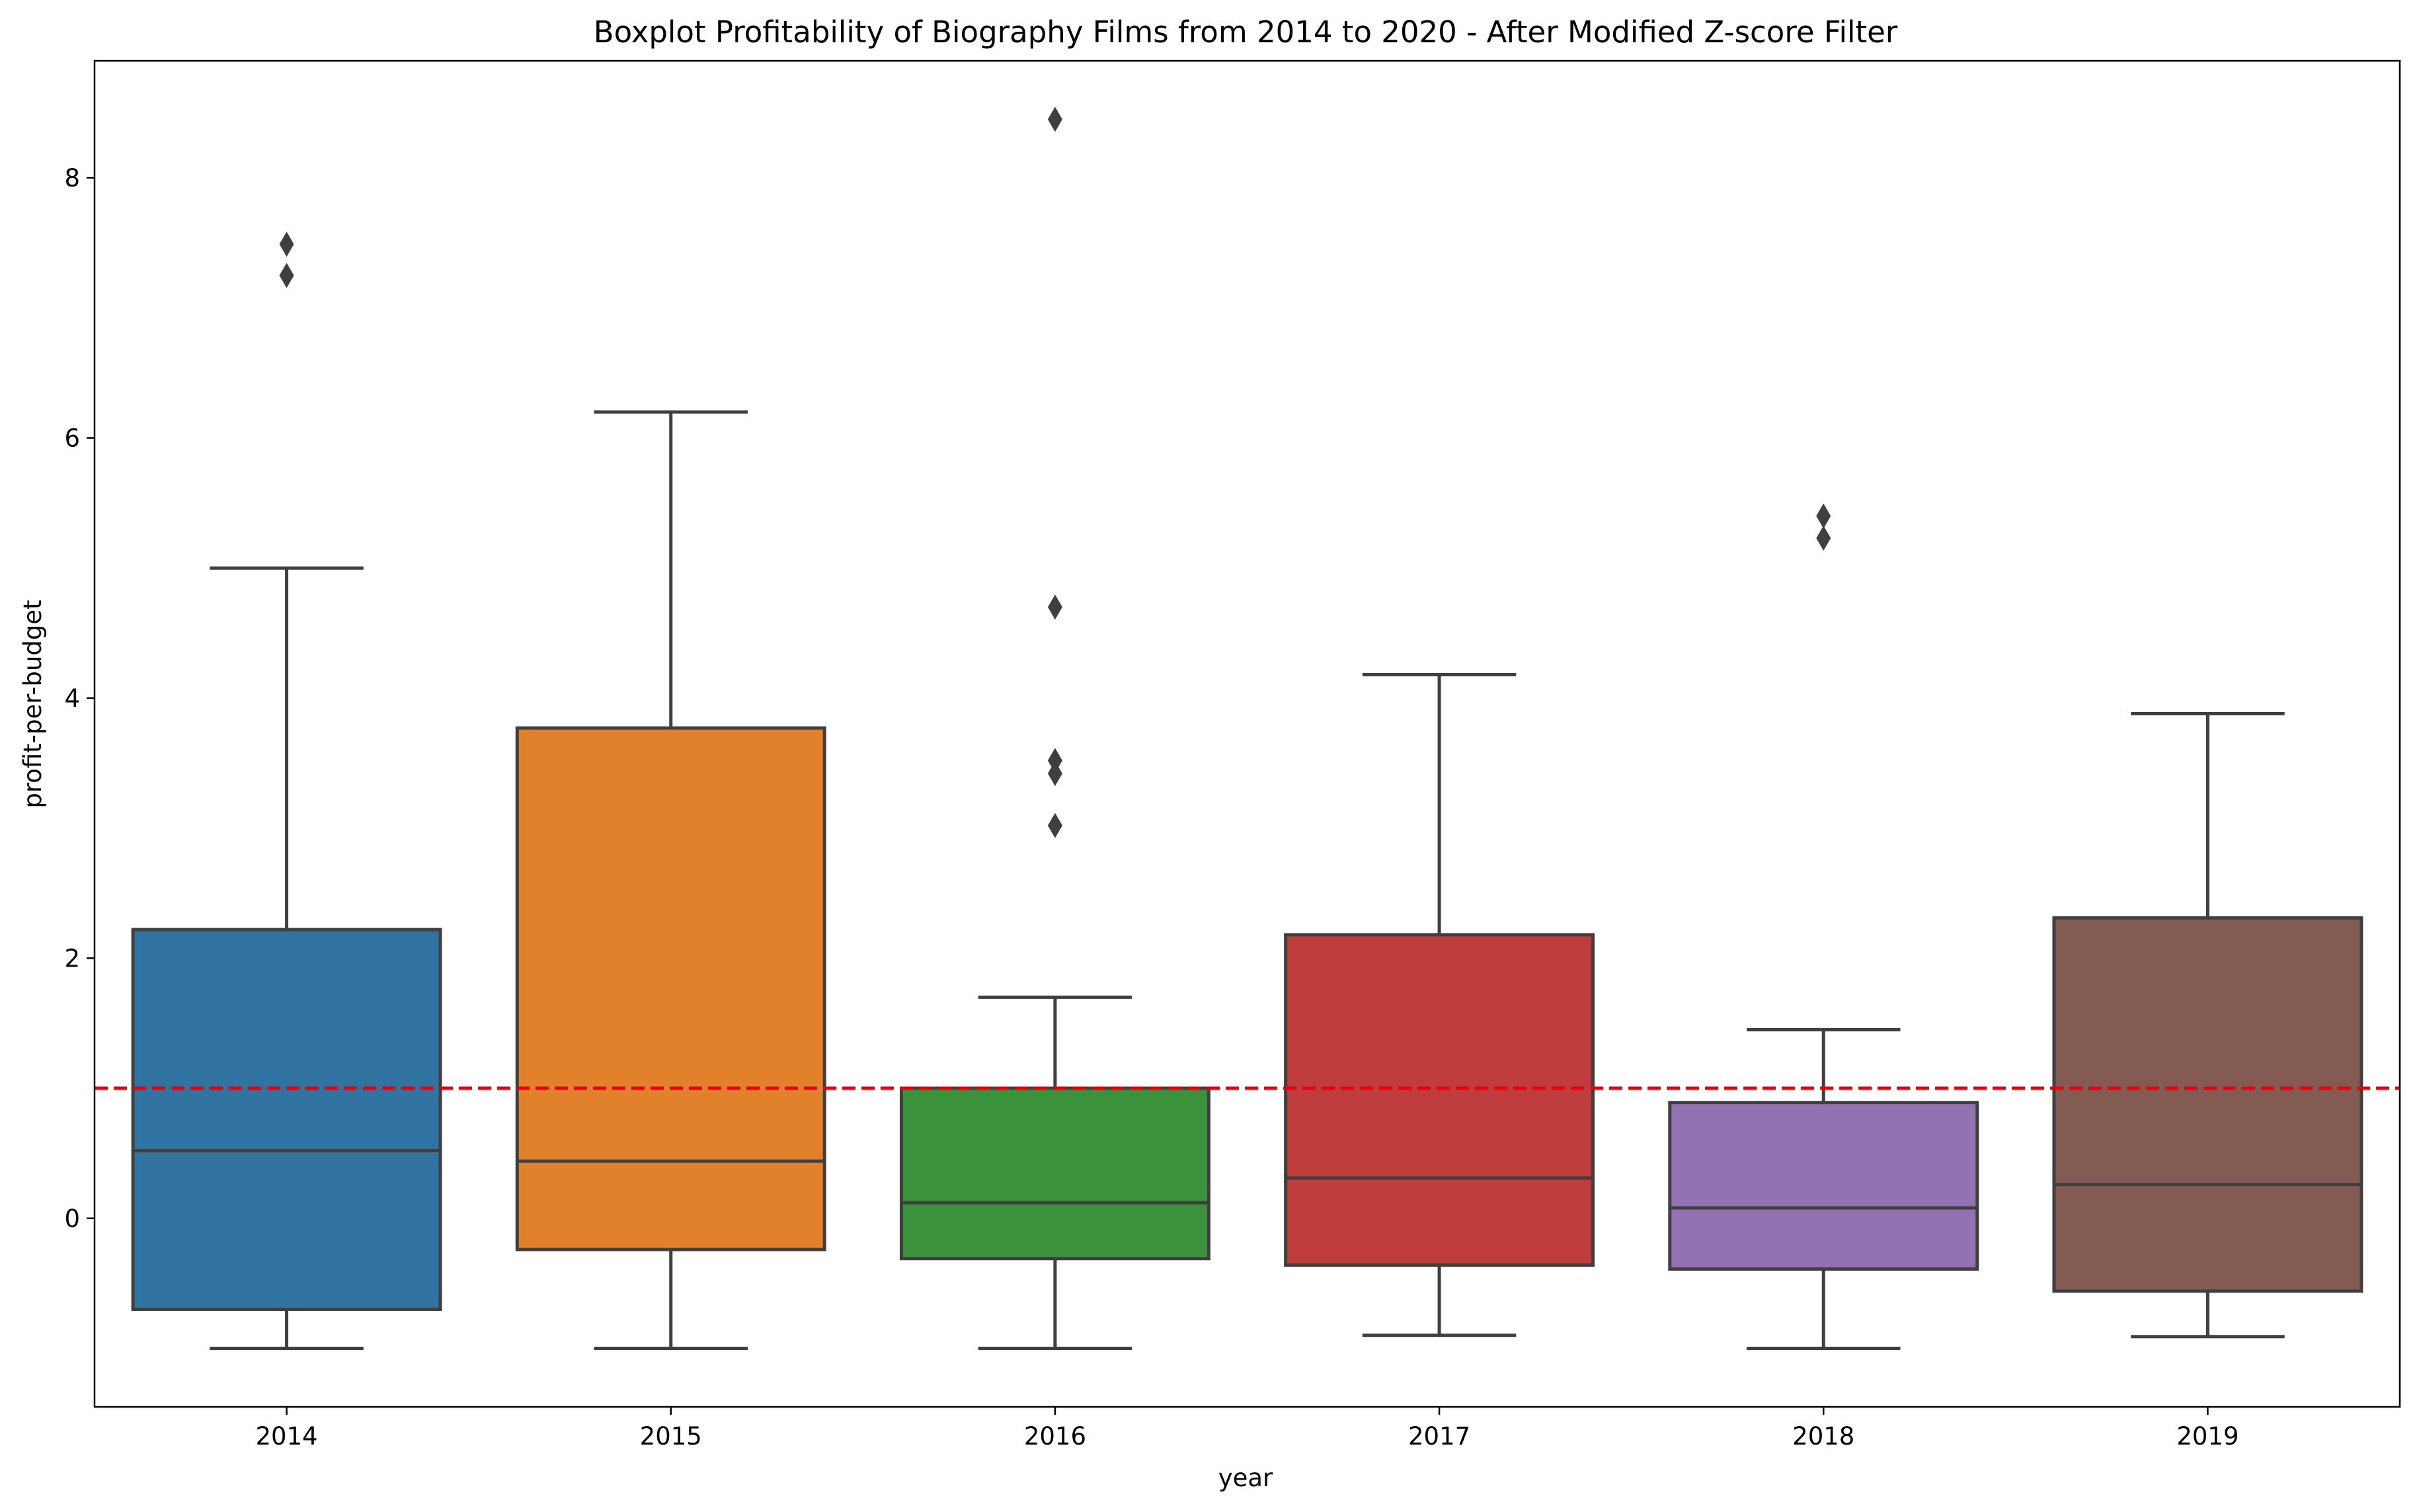  Describe the element at coordinates (1823, 1436) in the screenshot. I see `x-tick-label: 2018` at that location.